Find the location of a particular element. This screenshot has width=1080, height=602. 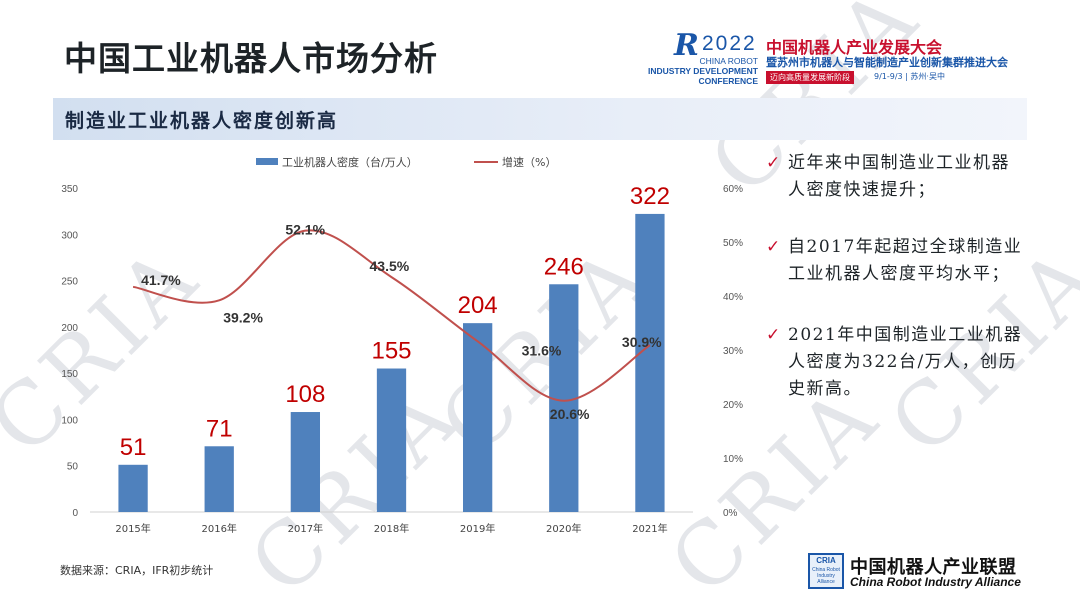

x-tick-label: 2016年 is located at coordinates (218, 528).